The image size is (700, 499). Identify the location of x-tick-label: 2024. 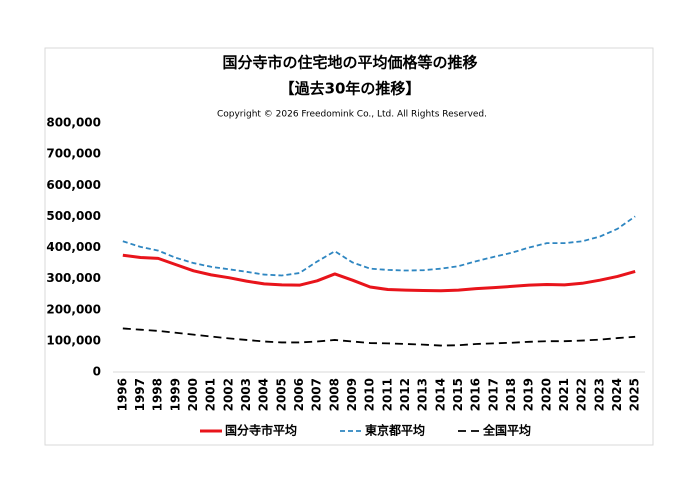
(617, 394).